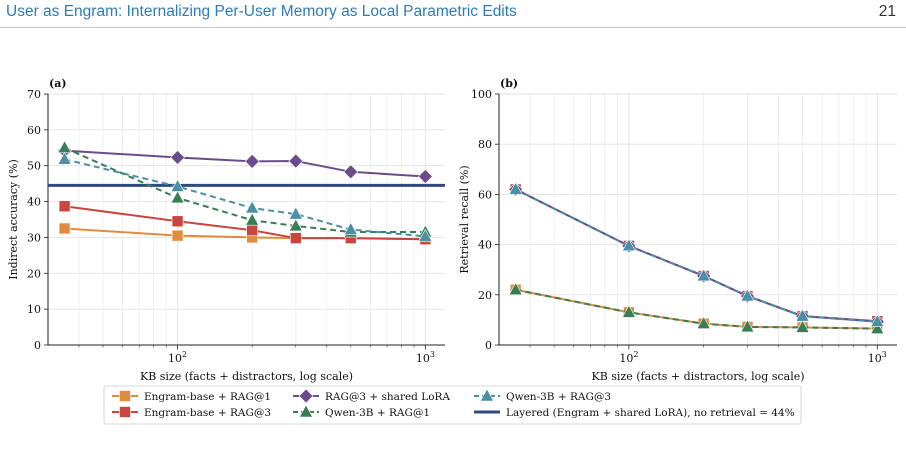 This screenshot has width=906, height=451. What do you see at coordinates (13, 219) in the screenshot?
I see `y-axis-title: Indirect accuracy (%)` at bounding box center [13, 219].